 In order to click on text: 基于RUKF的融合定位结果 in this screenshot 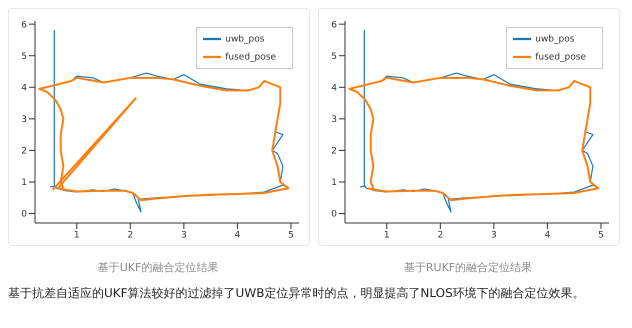, I will do `click(468, 267)`.